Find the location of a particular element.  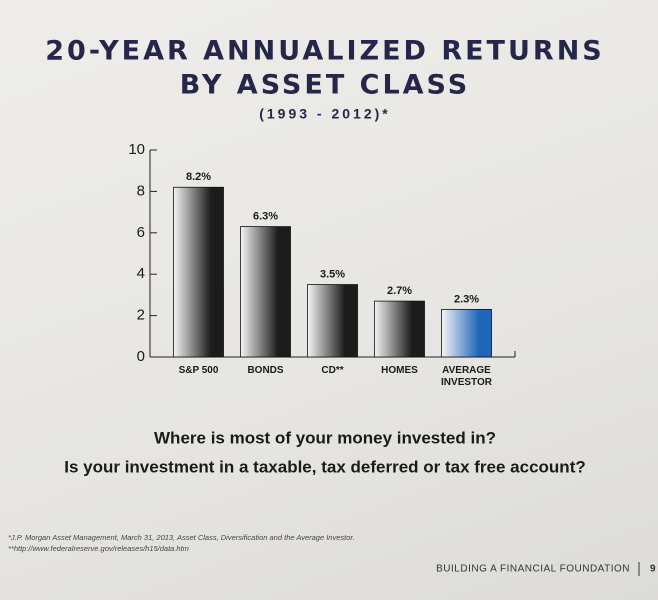

x-tick-label: AVERAGE INVESTOR is located at coordinates (466, 376).